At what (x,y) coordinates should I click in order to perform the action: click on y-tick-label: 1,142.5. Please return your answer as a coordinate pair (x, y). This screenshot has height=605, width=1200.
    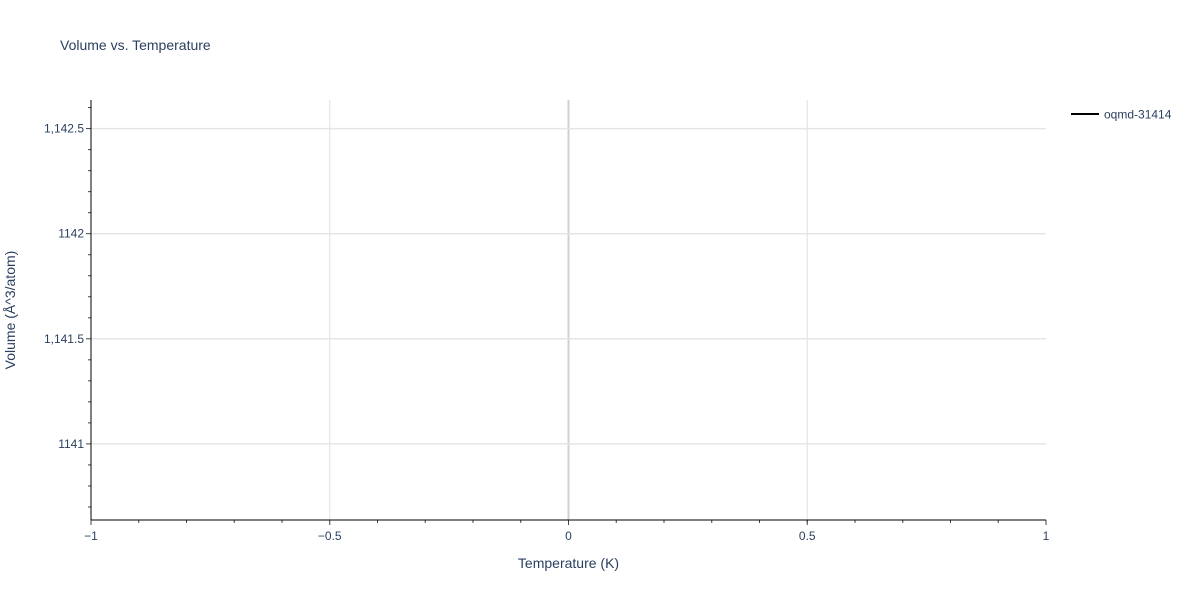
    Looking at the image, I should click on (64, 129).